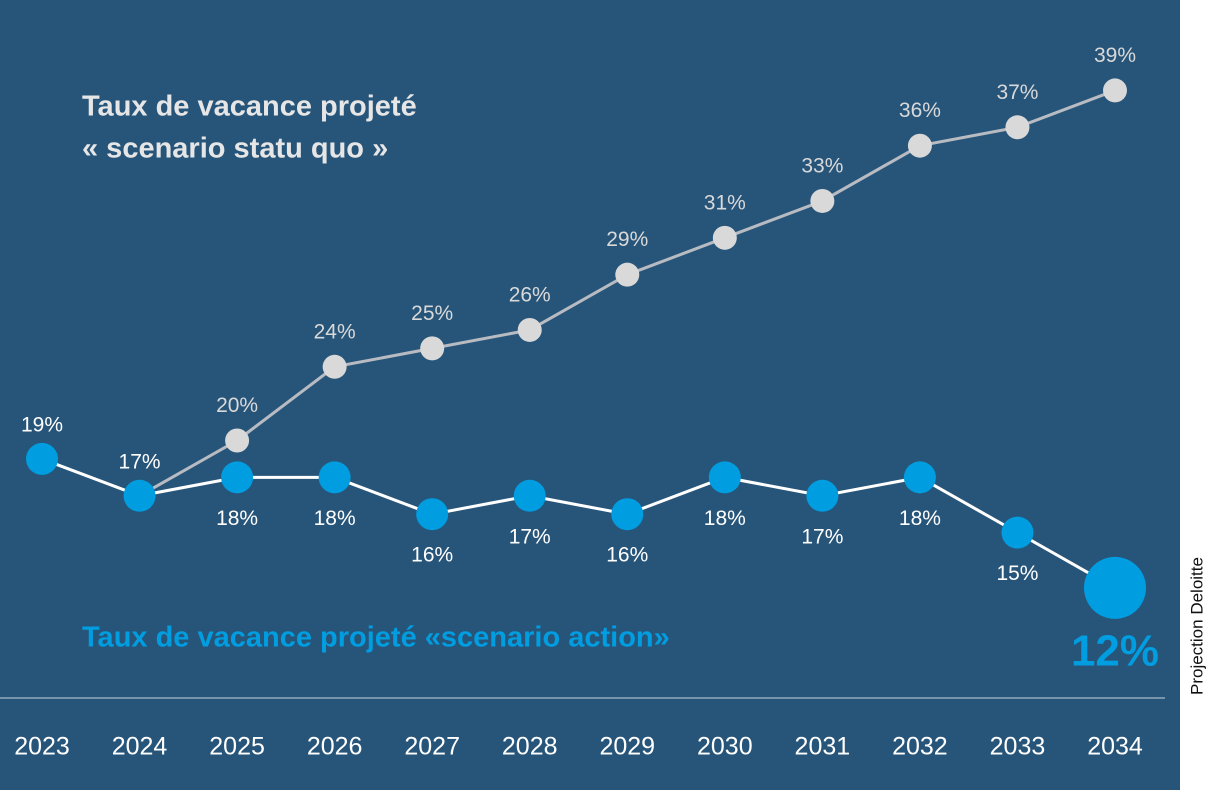 This screenshot has height=795, width=1210. What do you see at coordinates (627, 239) in the screenshot?
I see `data-label: 29%` at bounding box center [627, 239].